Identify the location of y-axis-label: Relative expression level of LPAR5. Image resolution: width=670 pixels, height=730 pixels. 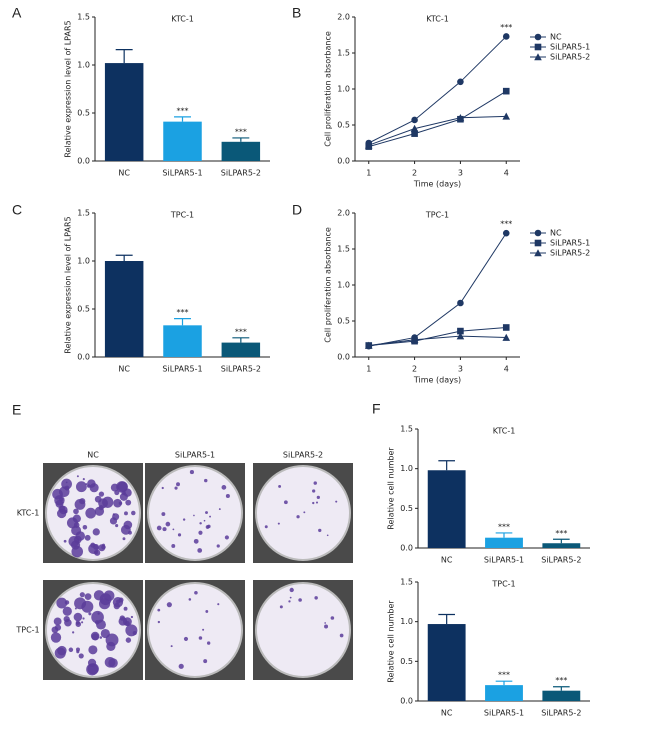
(68, 88).